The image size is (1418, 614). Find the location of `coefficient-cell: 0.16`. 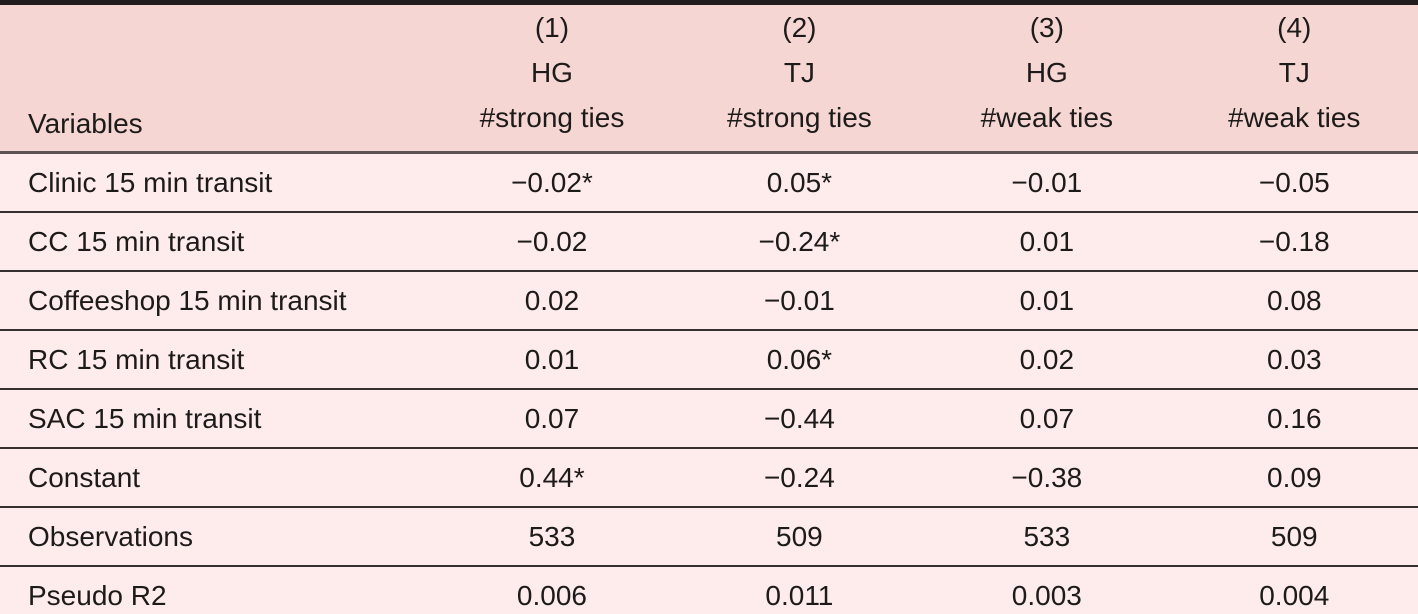

coefficient-cell: 0.16 is located at coordinates (1294, 418).